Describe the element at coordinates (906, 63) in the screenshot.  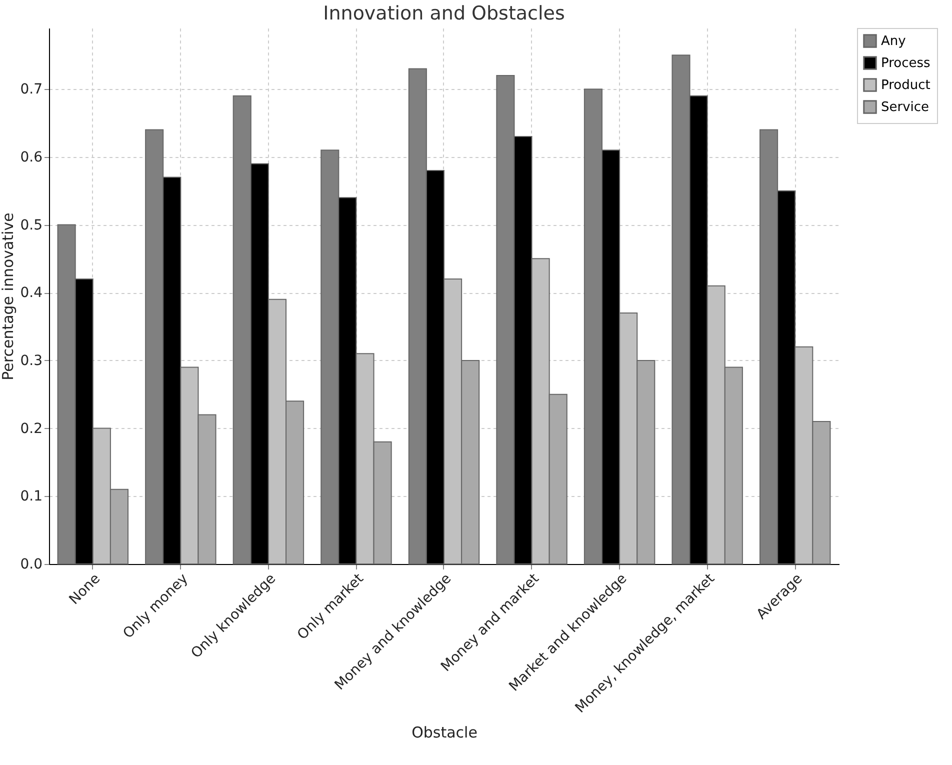
I see `legend-label: Process` at that location.